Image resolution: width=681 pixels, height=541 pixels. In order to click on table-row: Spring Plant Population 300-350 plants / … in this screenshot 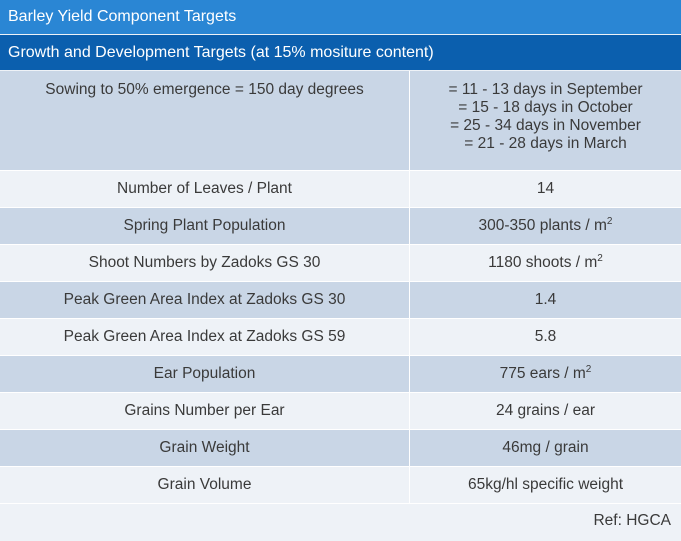, I will do `click(340, 226)`.